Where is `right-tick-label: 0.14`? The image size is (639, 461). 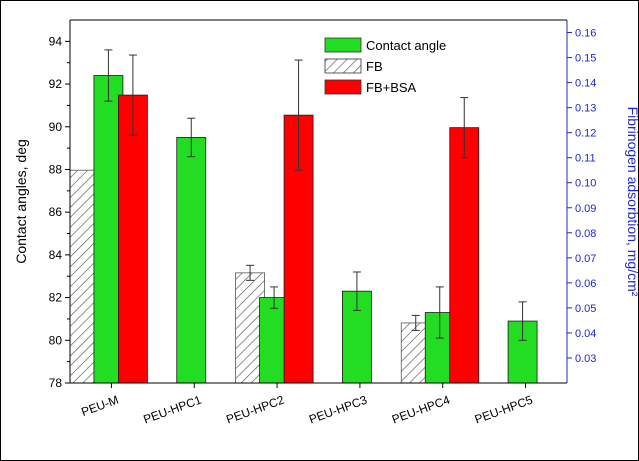 right-tick-label: 0.14 is located at coordinates (585, 84).